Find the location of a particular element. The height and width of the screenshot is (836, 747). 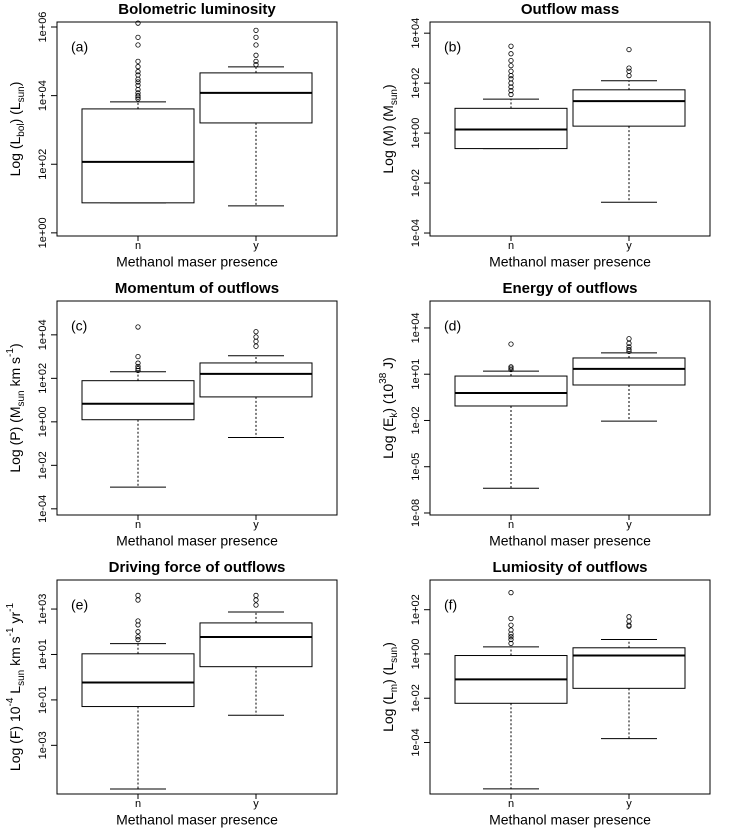

x-axis-label: Methanol maser presence is located at coordinates (197, 262).